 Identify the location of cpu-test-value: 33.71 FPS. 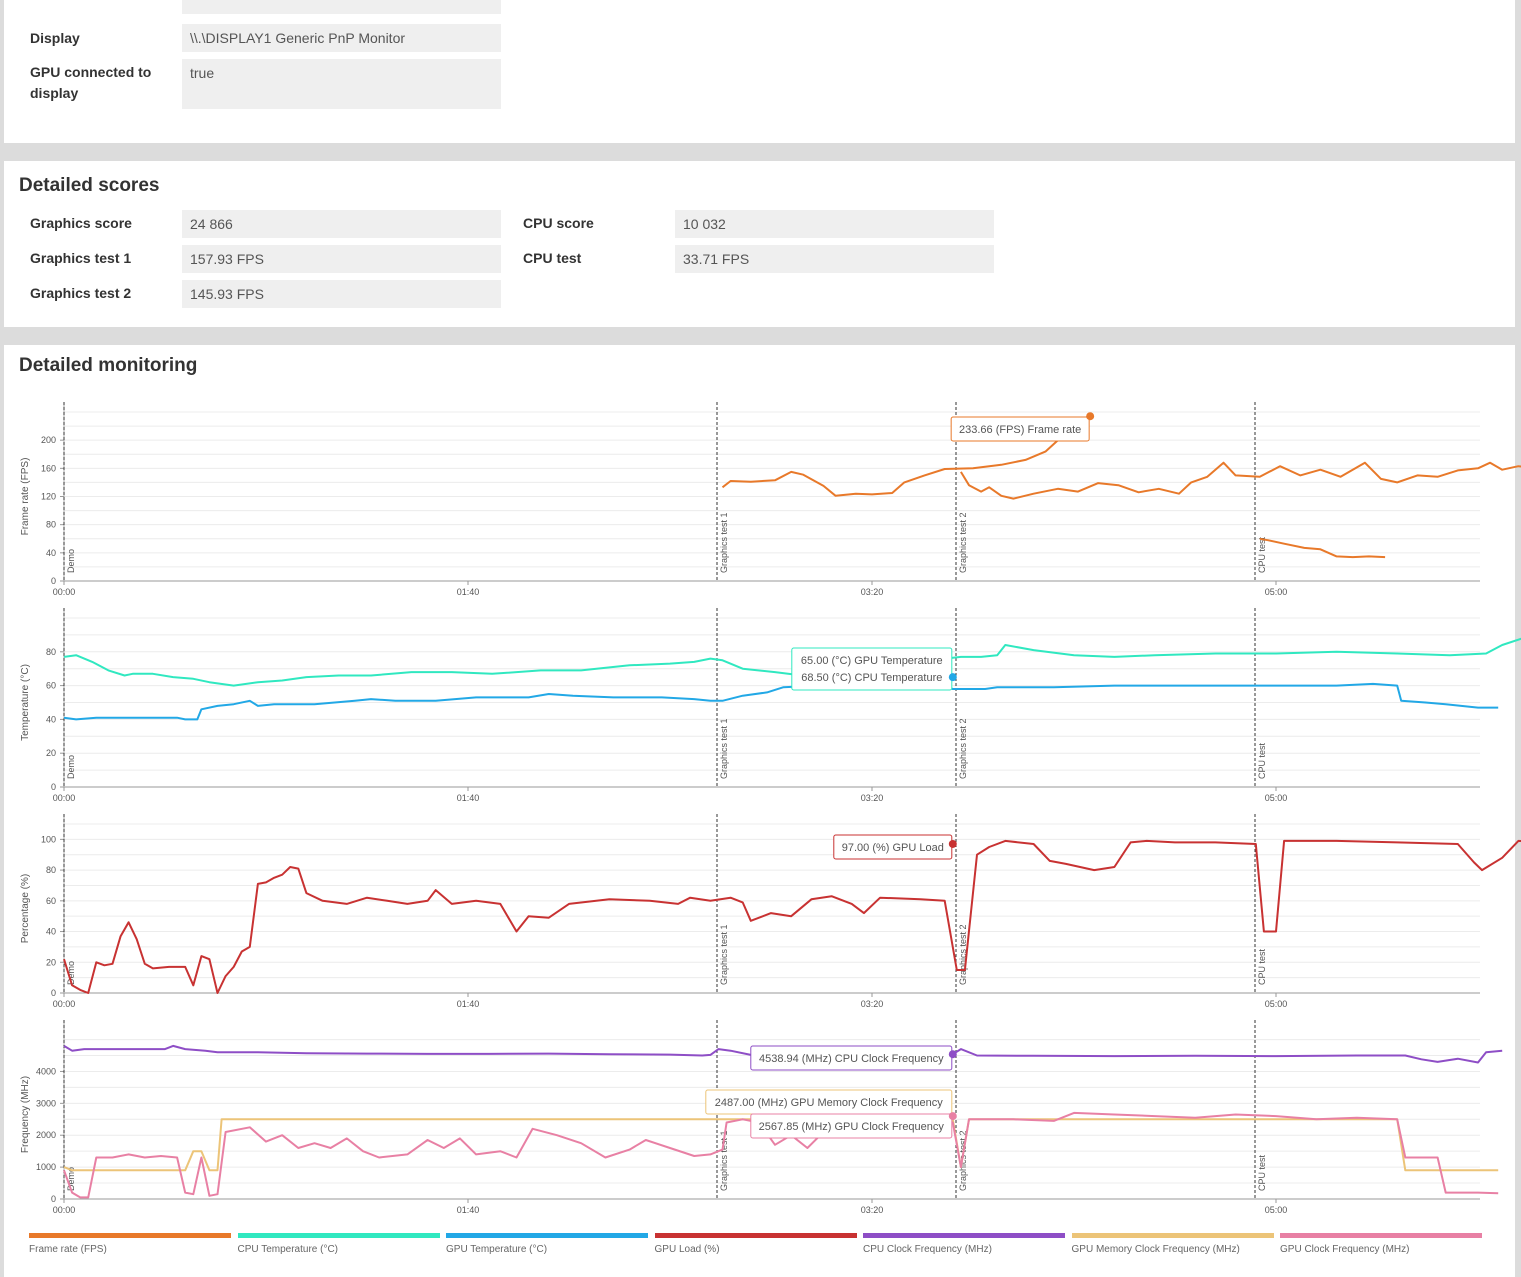
(834, 259).